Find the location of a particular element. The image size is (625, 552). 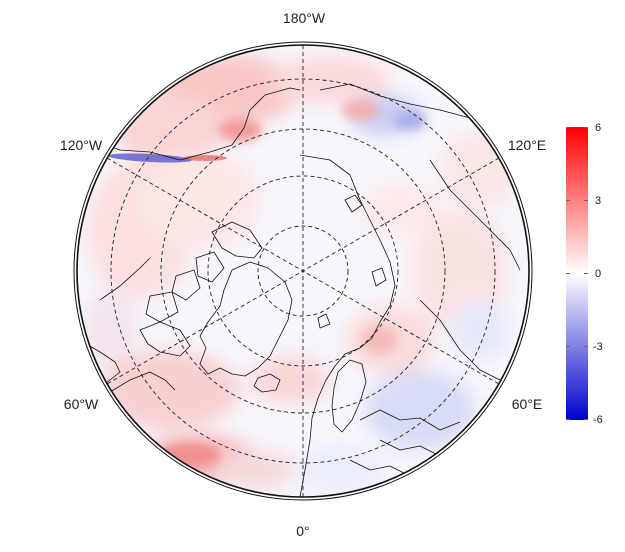

hudson-bay is located at coordinates (165, 339).